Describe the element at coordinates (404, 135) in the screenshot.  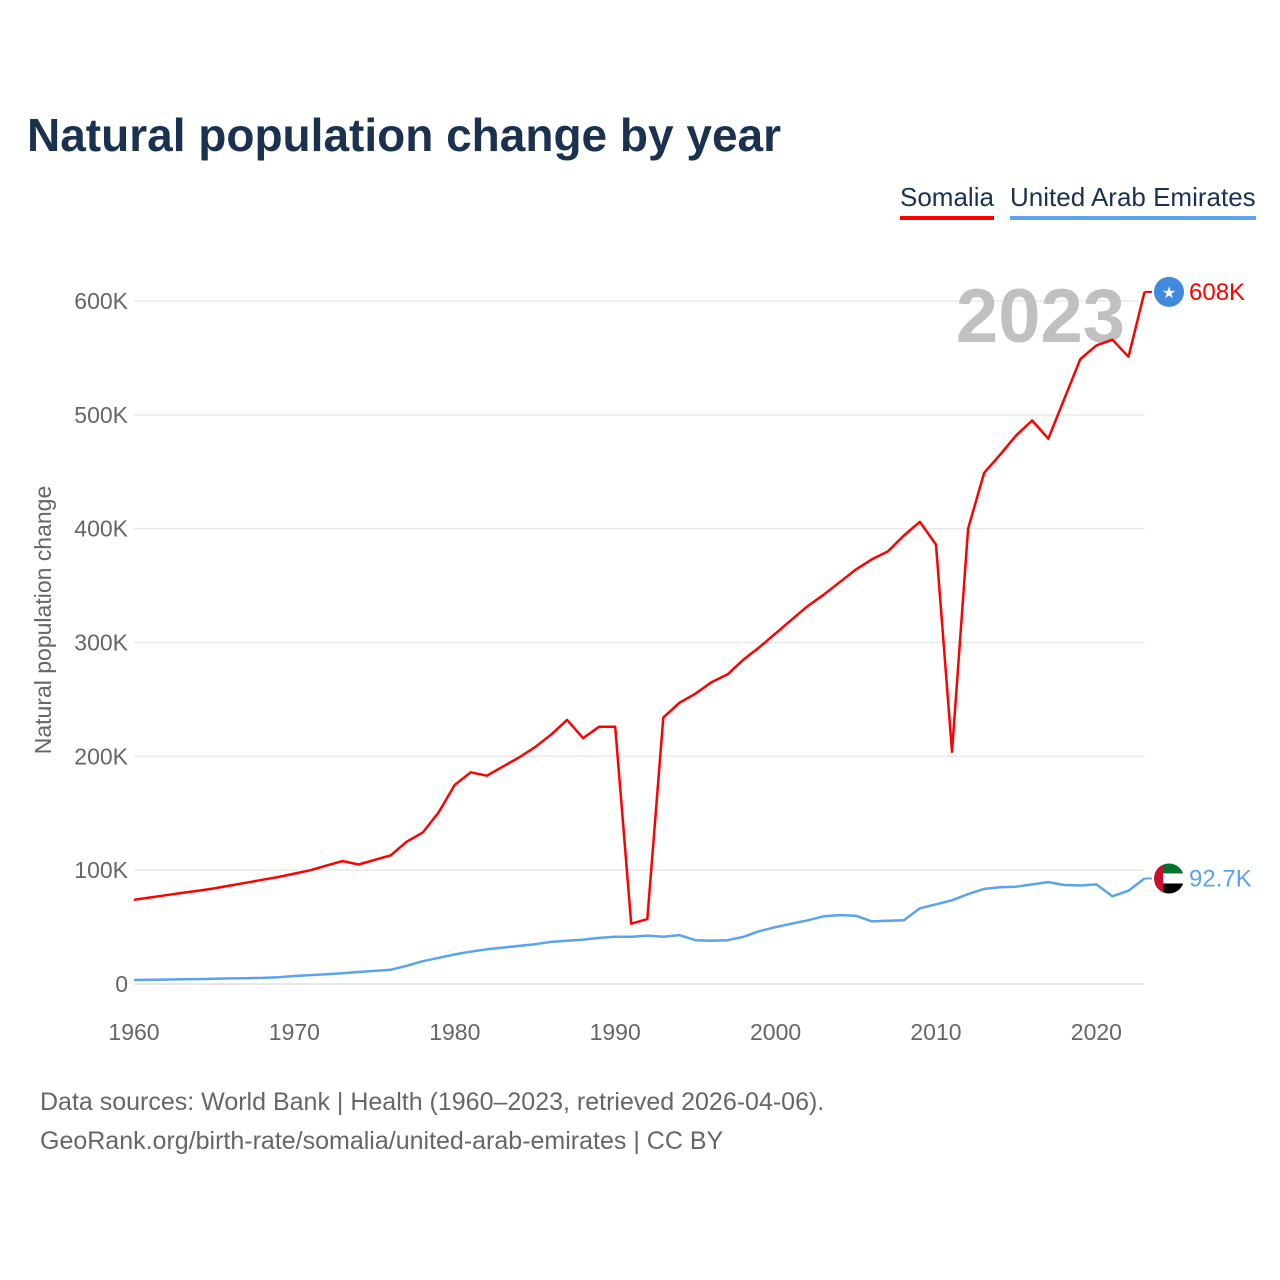
I see `chart-title: Natural population change by year` at that location.